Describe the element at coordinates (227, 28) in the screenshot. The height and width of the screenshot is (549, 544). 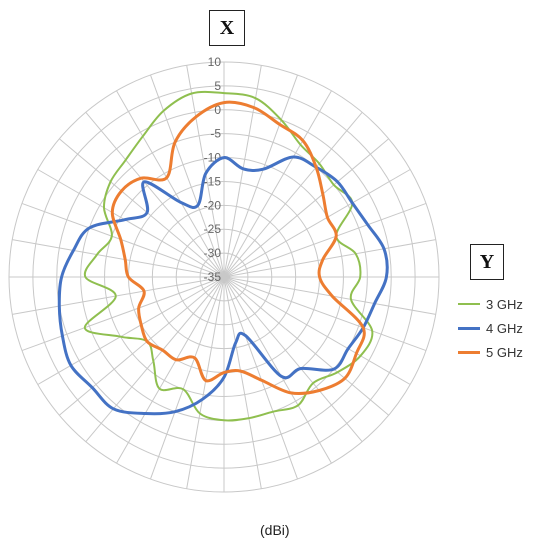
I see `axis-x-label: X` at that location.